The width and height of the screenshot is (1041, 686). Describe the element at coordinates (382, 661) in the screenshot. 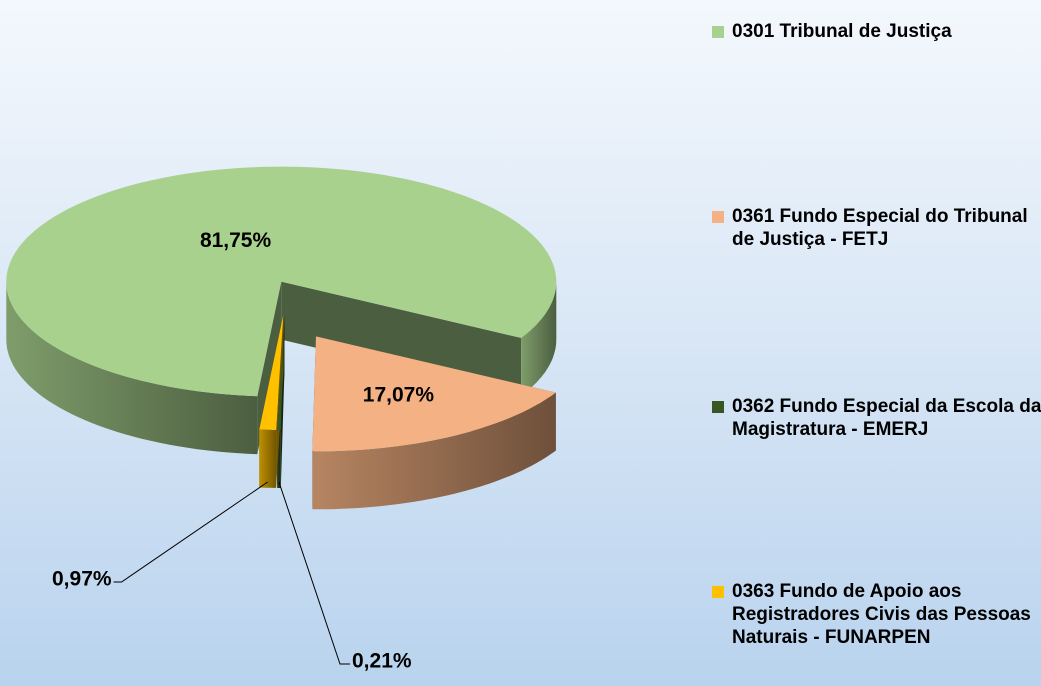

I see `data-label: 0,21%` at that location.